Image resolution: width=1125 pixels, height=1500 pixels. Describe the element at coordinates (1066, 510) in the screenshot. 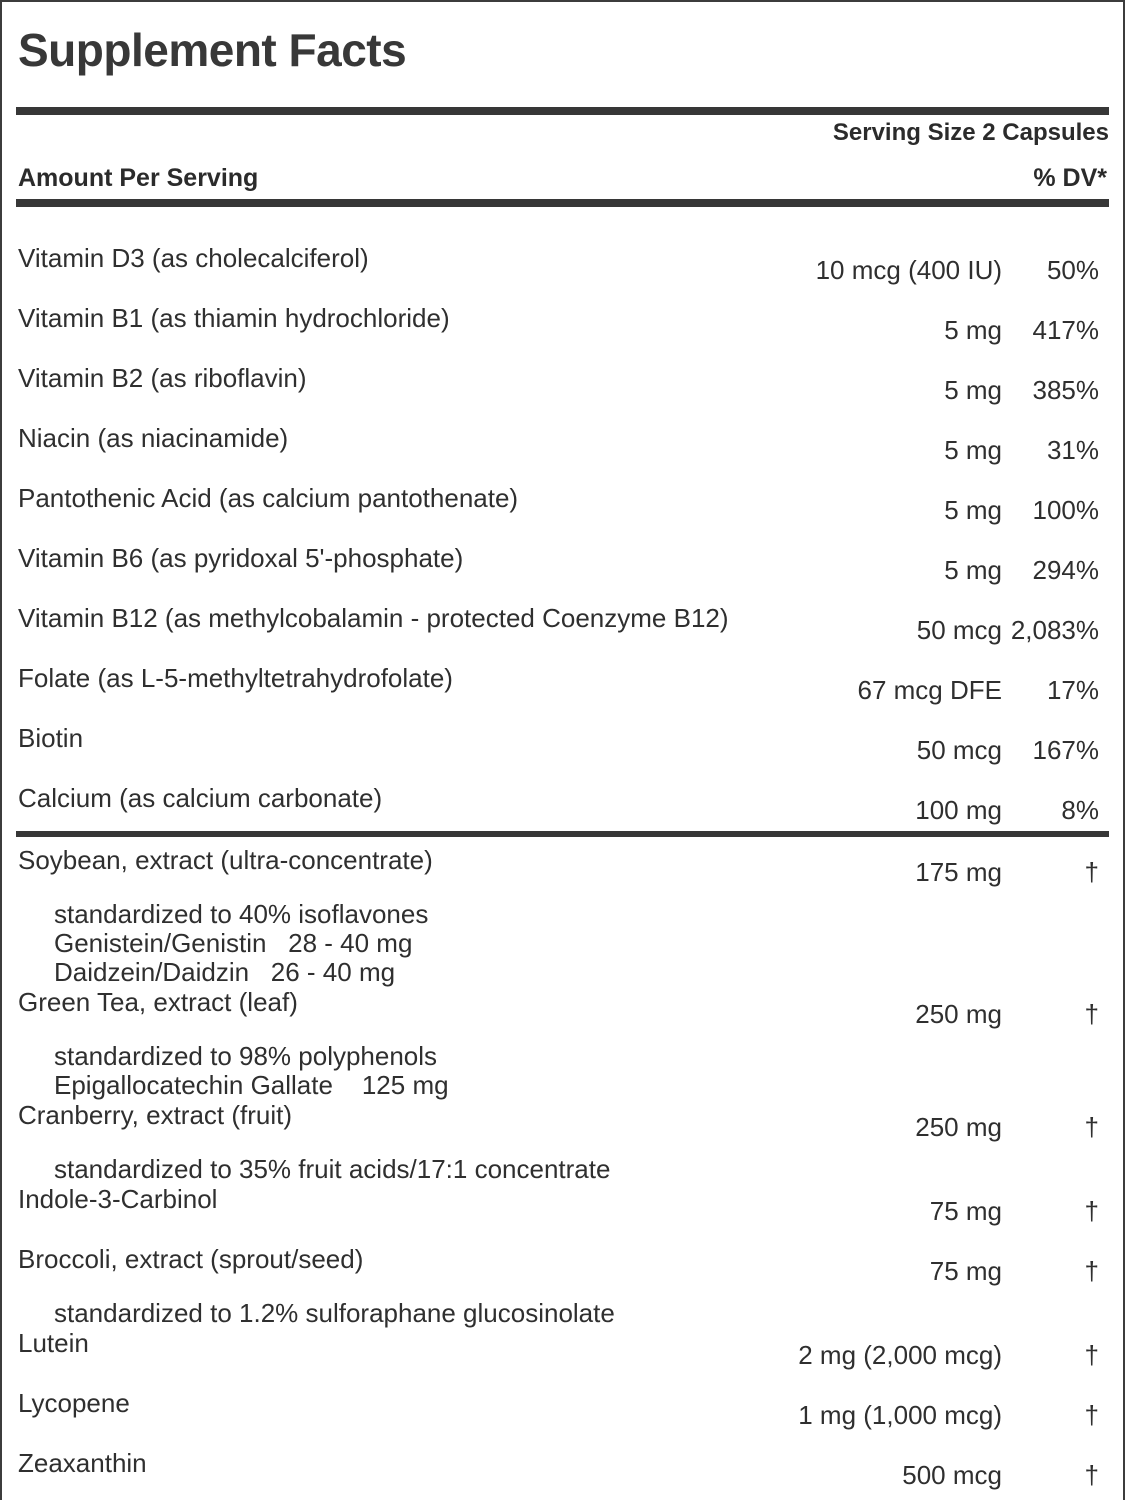

I see `dv-value: 100%` at that location.